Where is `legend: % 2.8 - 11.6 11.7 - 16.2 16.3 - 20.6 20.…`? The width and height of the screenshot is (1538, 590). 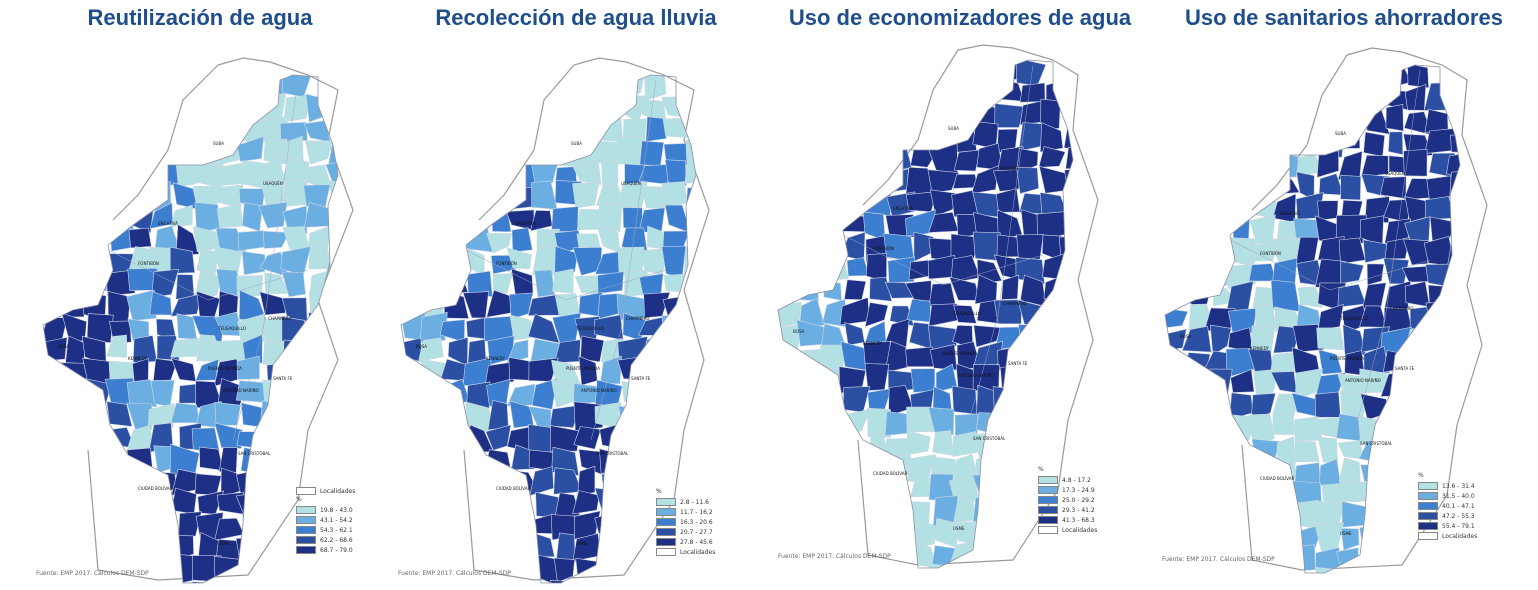 legend: % 2.8 - 11.6 11.7 - 16.2 16.3 - 20.6 20.… is located at coordinates (685, 522).